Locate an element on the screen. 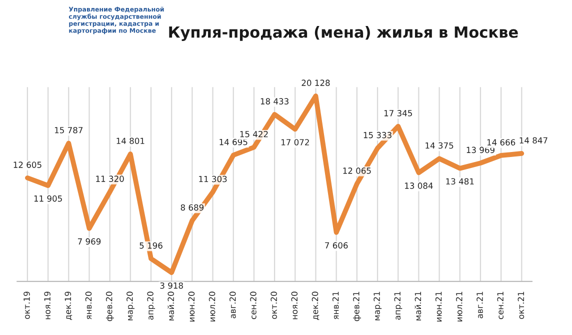 The width and height of the screenshot is (572, 335). x-tick-label: мар.21 is located at coordinates (378, 306).